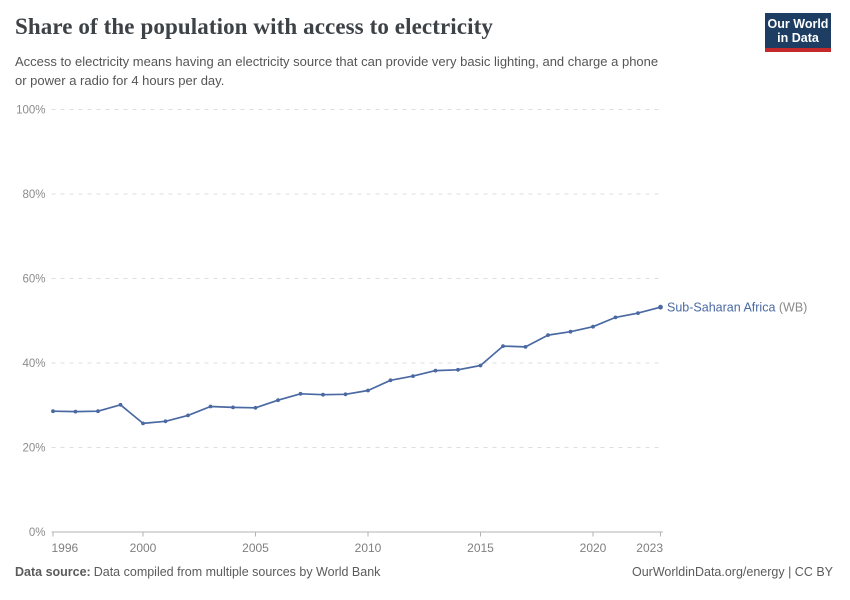 Image resolution: width=850 pixels, height=600 pixels. I want to click on y-axis-tick-label: 20%, so click(33, 449).